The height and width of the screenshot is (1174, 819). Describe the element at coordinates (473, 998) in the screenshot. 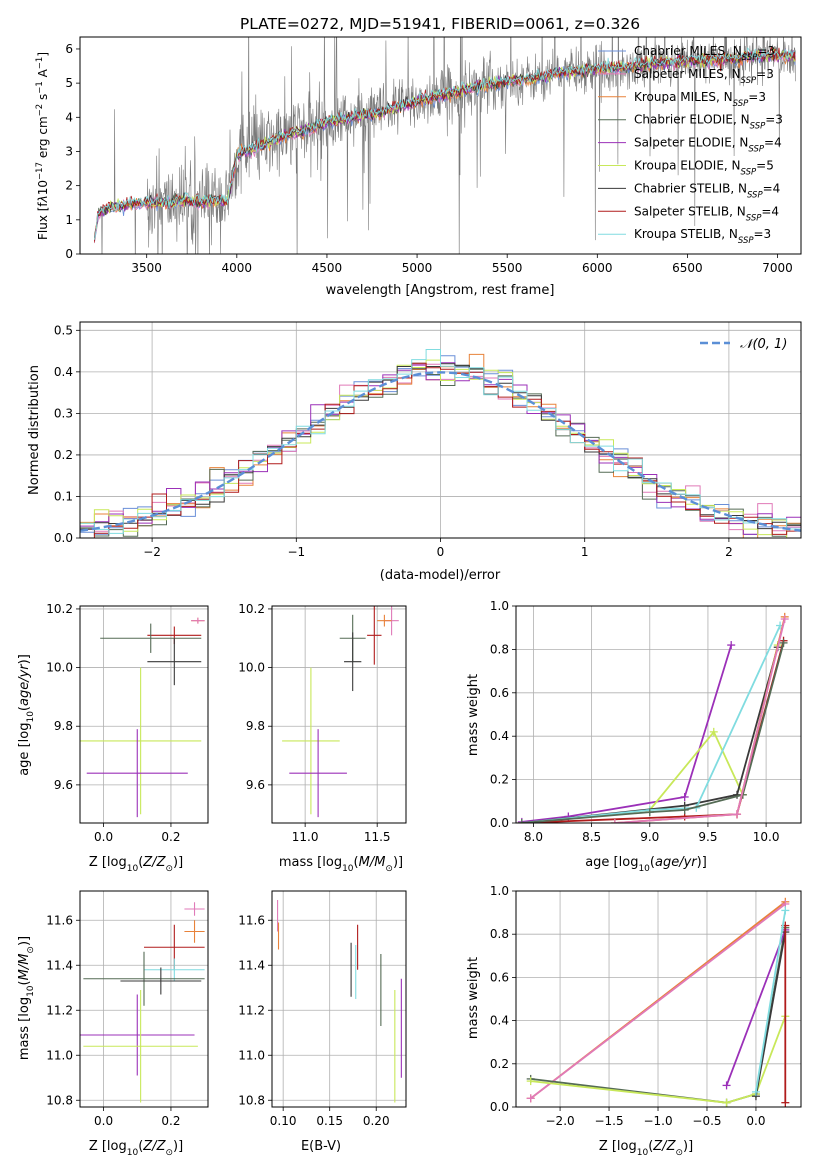

I see `massweight-vs-z-ylabel: mass weight` at that location.